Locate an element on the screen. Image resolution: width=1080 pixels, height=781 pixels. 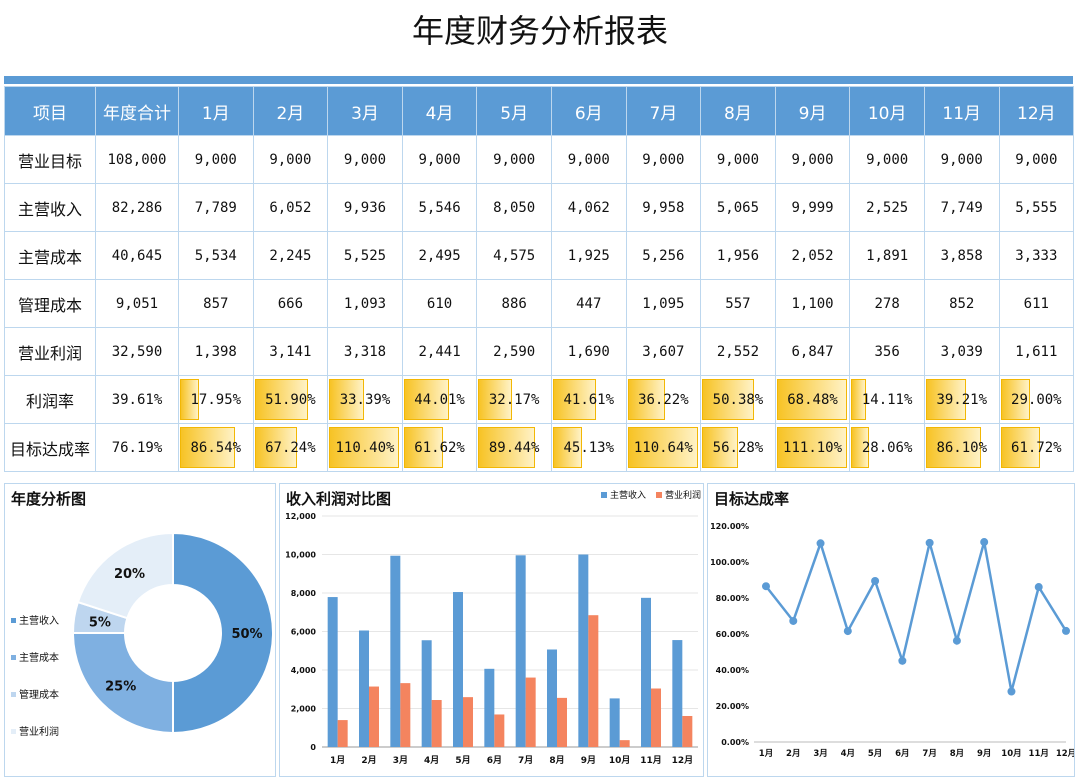
data-bar-cell: 14.11% is located at coordinates (887, 399).